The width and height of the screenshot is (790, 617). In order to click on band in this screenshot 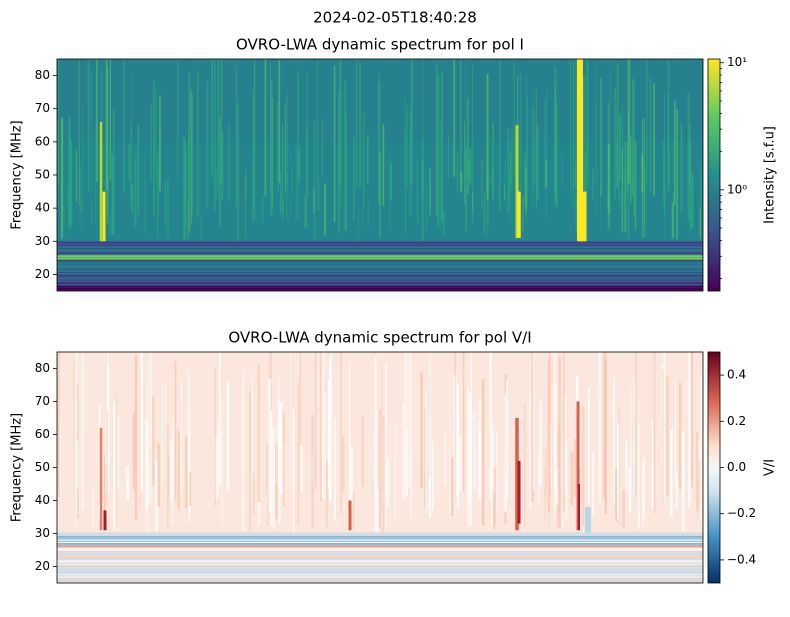, I will do `click(380, 288)`.